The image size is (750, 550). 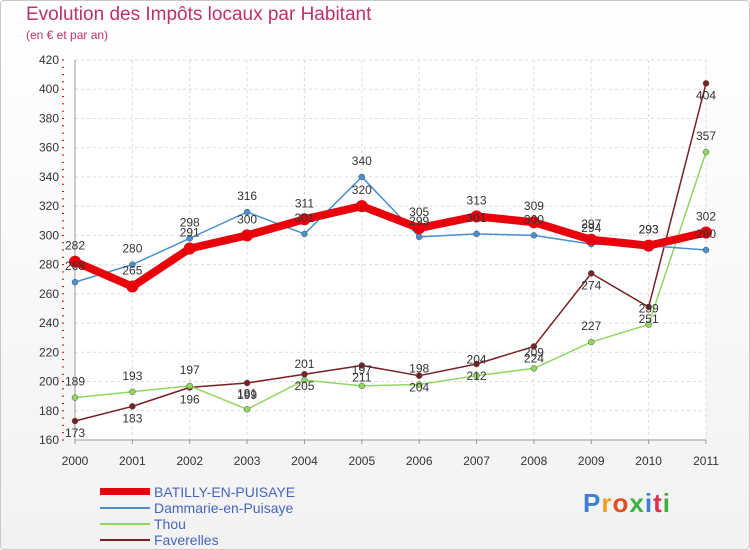 What do you see at coordinates (648, 461) in the screenshot?
I see `x-tick-label: 2010` at bounding box center [648, 461].